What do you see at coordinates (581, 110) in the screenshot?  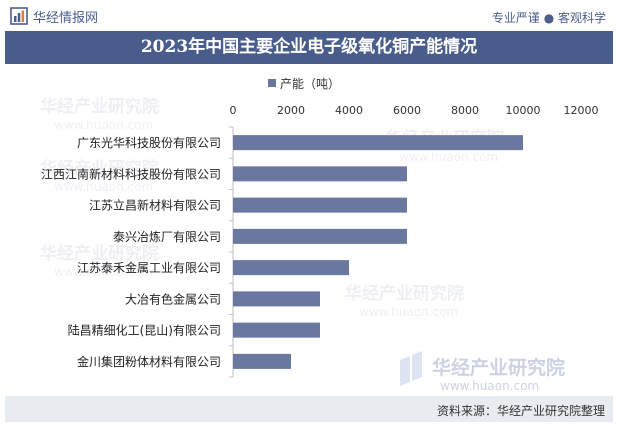 I see `x-tick-label: 12000` at bounding box center [581, 110].